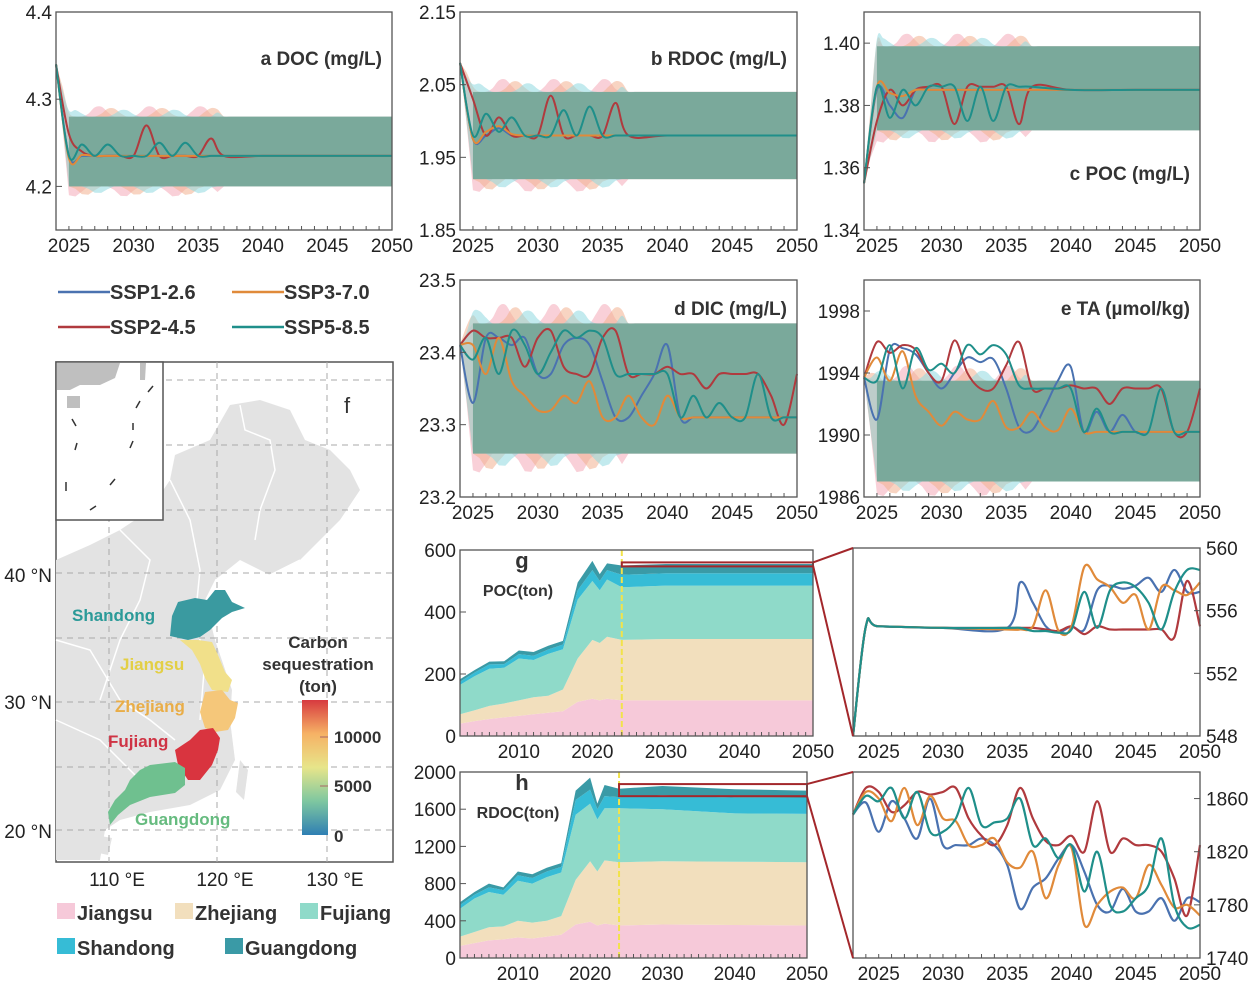 The height and width of the screenshot is (985, 1249). What do you see at coordinates (633, 849) in the screenshot?
I see `area-shandong` at bounding box center [633, 849].